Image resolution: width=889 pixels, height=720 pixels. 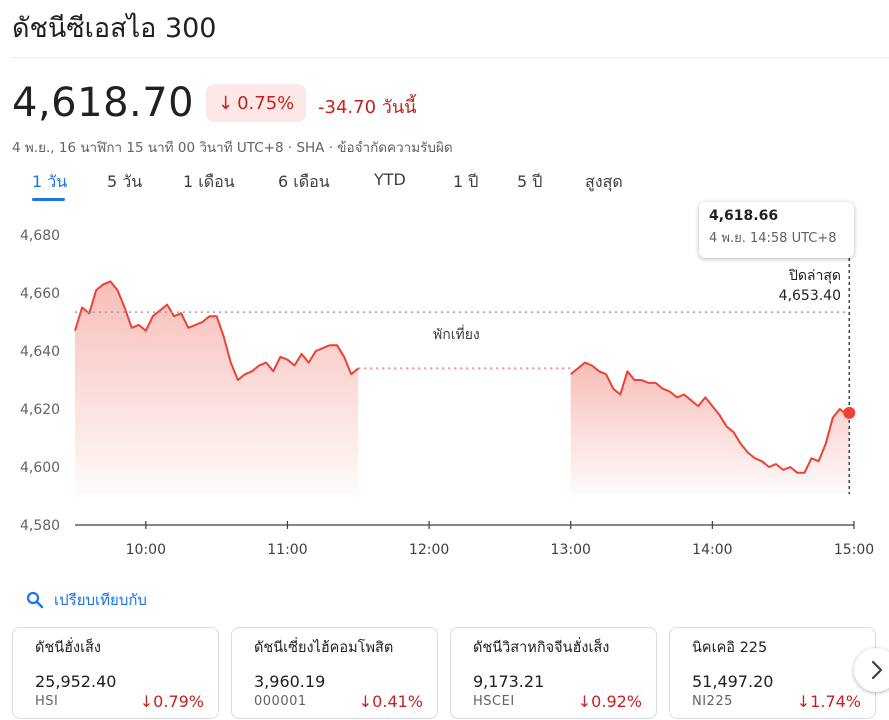 What do you see at coordinates (450, 57) in the screenshot?
I see `title-divider` at bounding box center [450, 57].